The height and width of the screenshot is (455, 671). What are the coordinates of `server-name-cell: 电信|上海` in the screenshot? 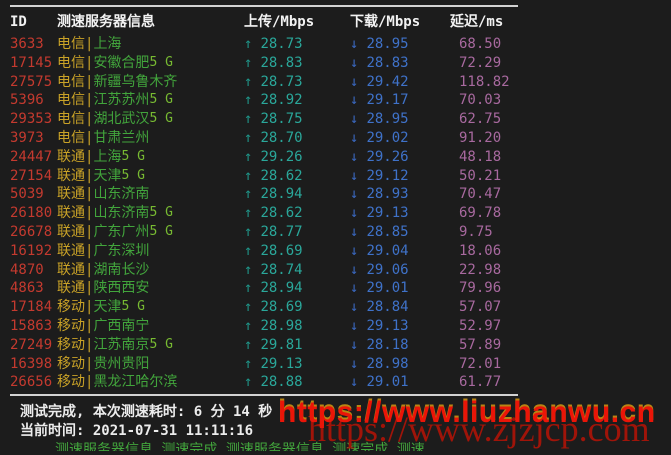 It's located at (150, 45).